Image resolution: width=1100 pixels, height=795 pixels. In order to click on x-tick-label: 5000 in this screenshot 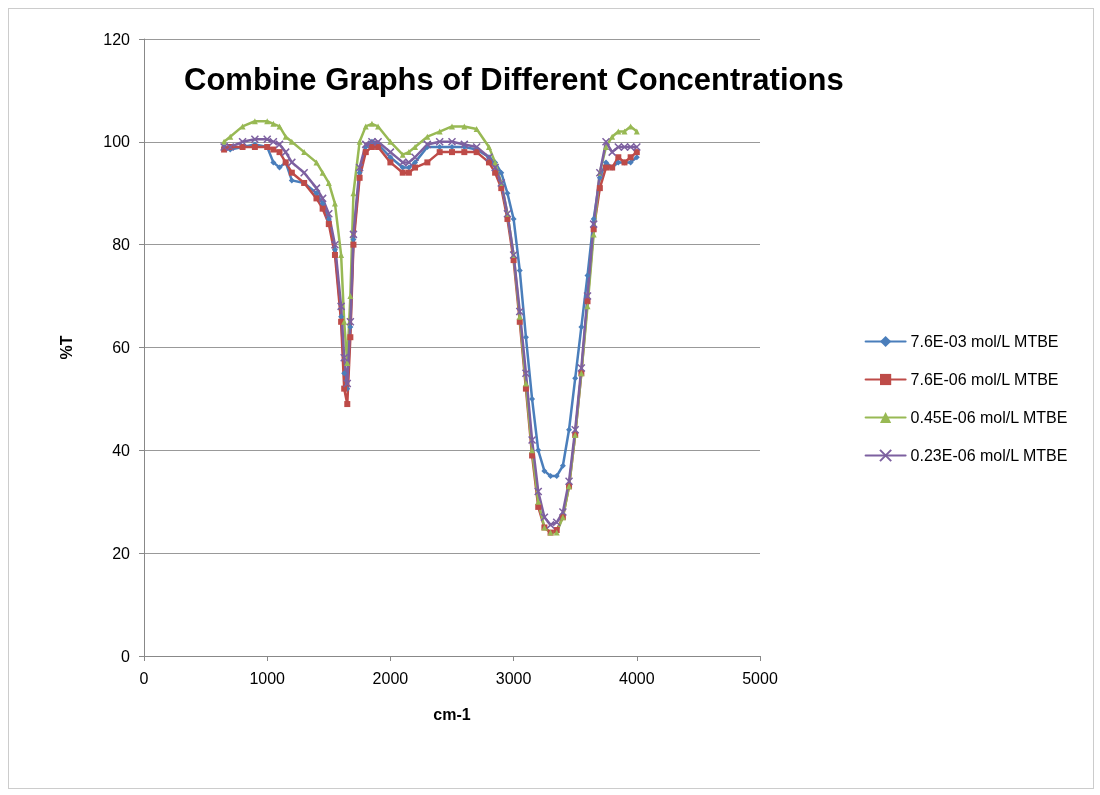, I will do `click(760, 678)`.